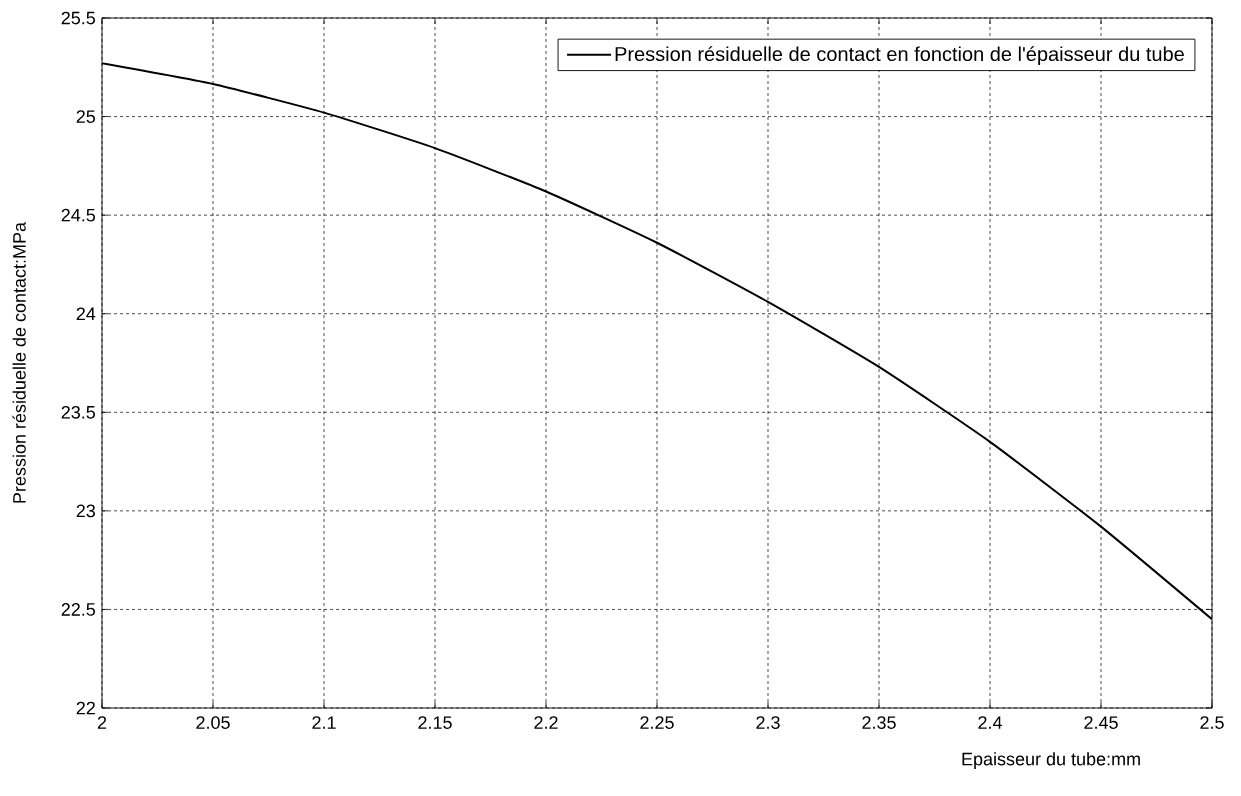 This screenshot has height=796, width=1241. What do you see at coordinates (85, 708) in the screenshot?
I see `y-tick-label: 22` at bounding box center [85, 708].